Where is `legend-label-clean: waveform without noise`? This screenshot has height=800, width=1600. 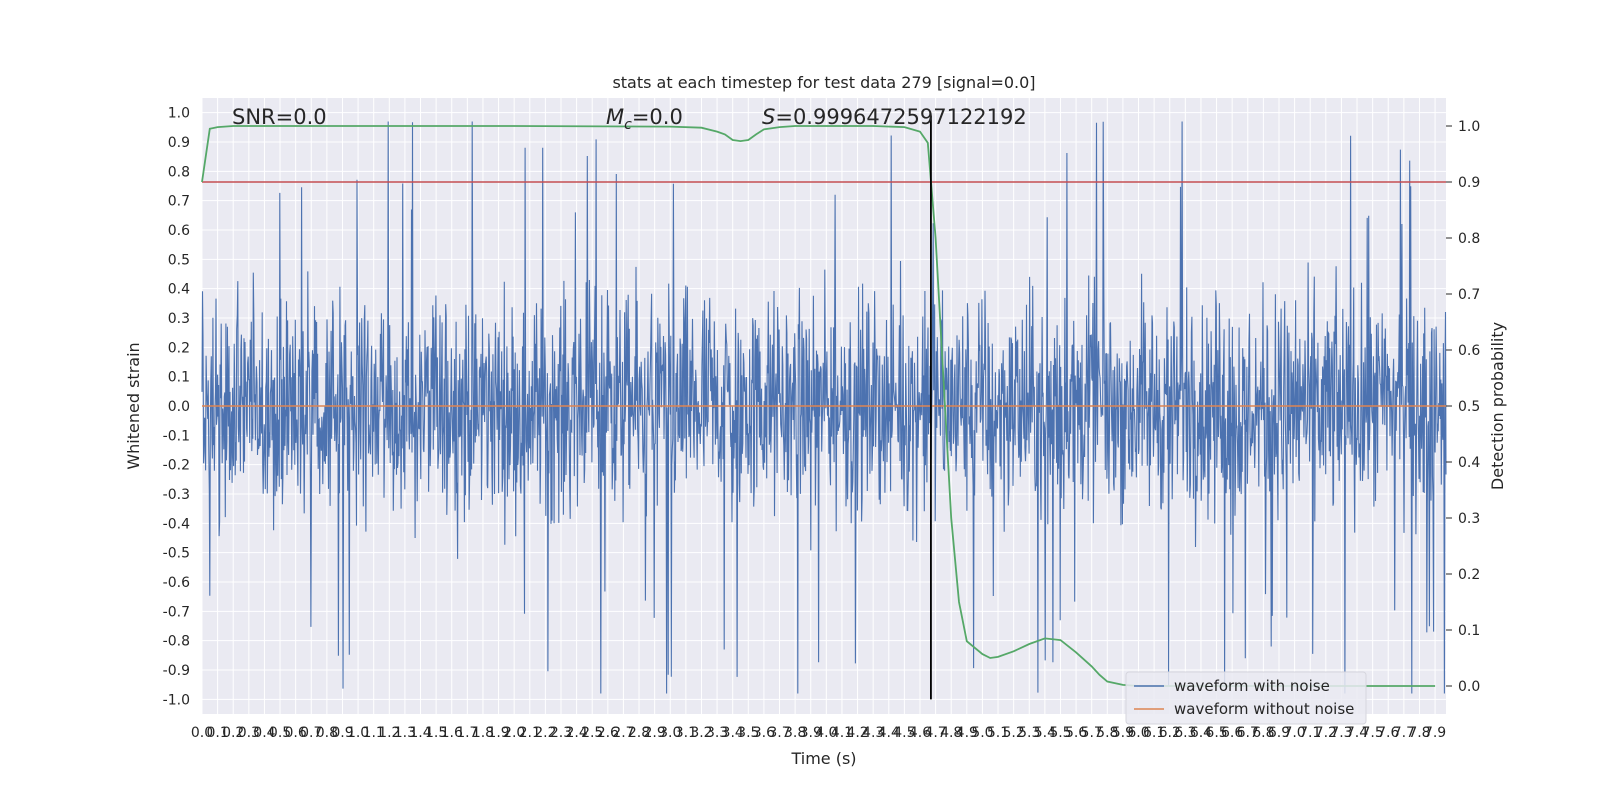 legend-label-clean: waveform without noise is located at coordinates (1264, 709).